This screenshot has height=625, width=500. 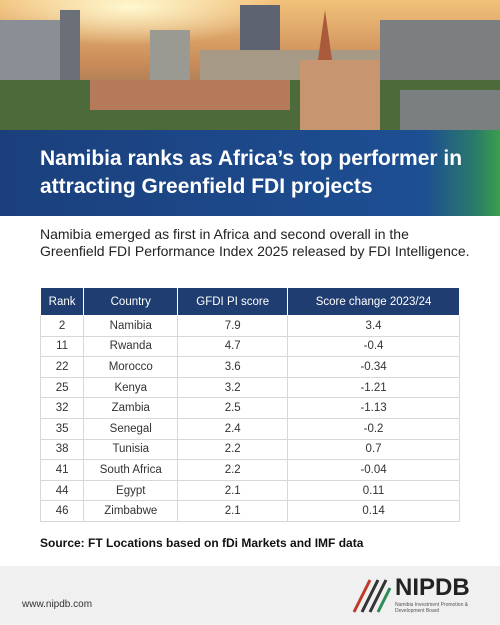 What do you see at coordinates (131, 367) in the screenshot?
I see `table-cell: Morocco` at bounding box center [131, 367].